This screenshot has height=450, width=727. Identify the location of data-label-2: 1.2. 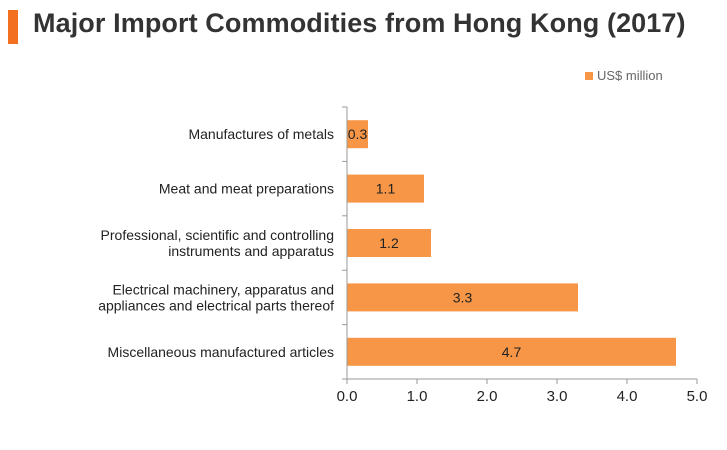
(389, 243).